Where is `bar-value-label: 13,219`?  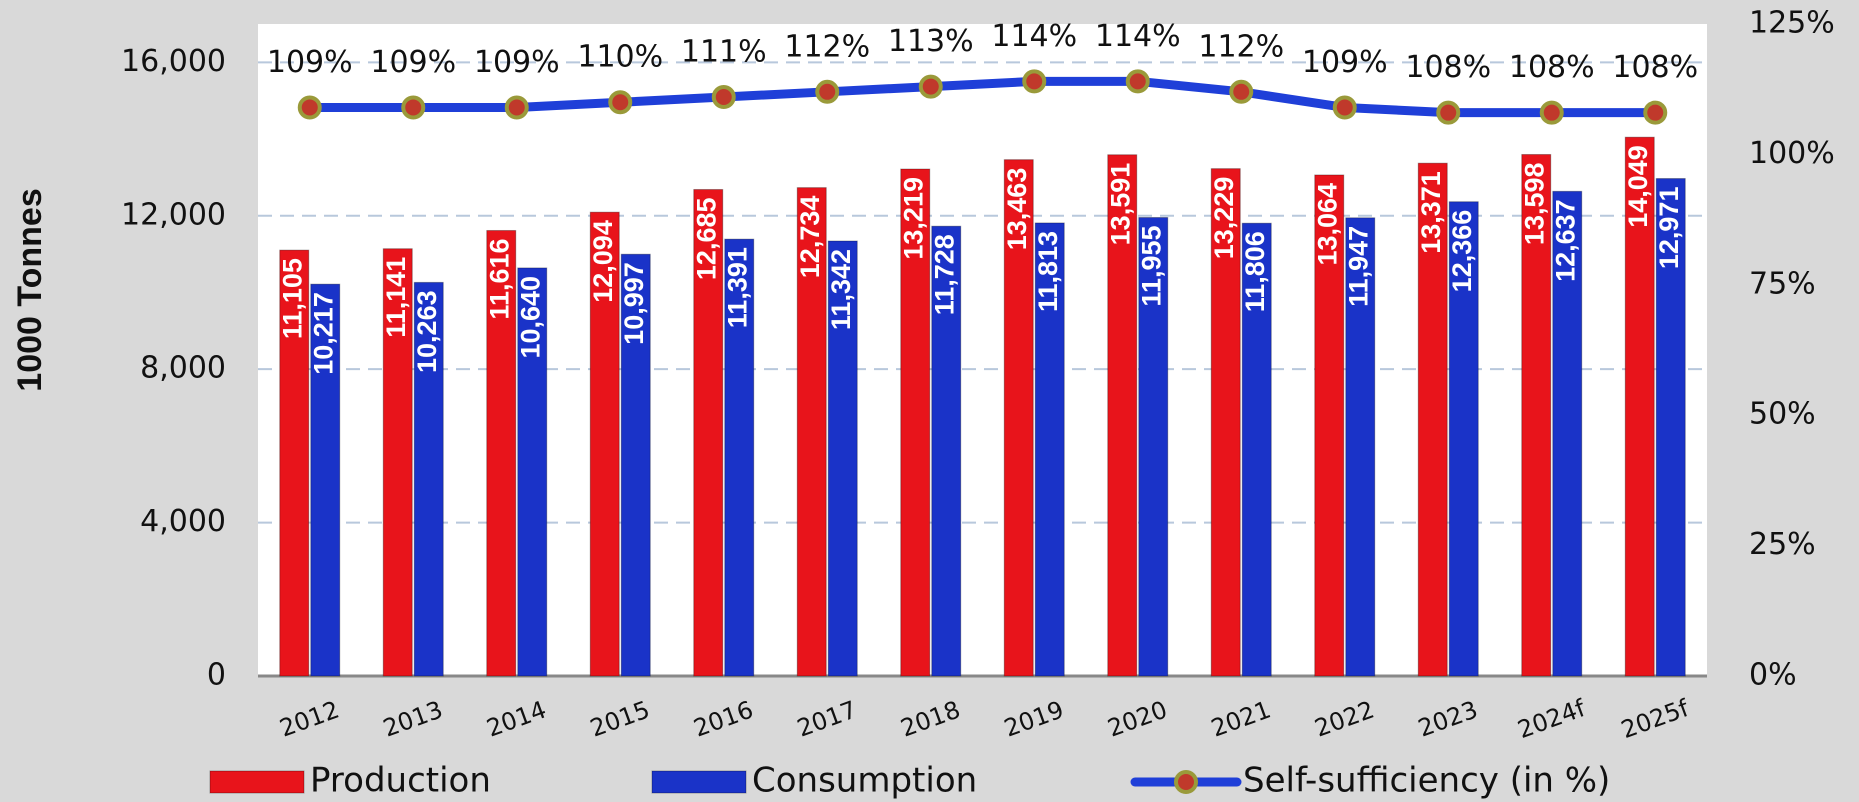
bar-value-label: 13,219 is located at coordinates (913, 218).